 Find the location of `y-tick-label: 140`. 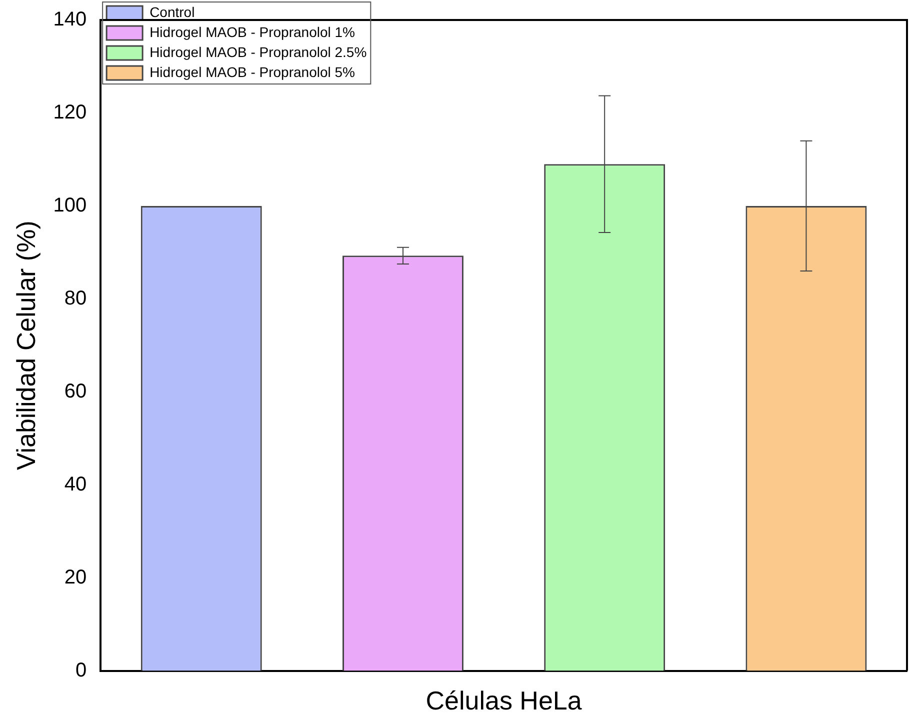

y-tick-label: 140 is located at coordinates (70, 19).